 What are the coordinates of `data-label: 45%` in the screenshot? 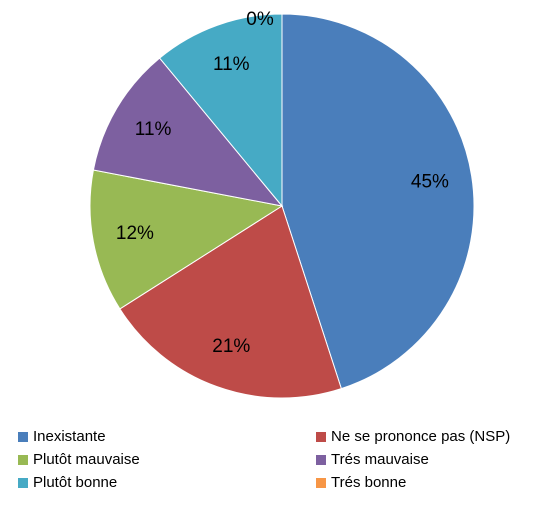 It's located at (430, 182).